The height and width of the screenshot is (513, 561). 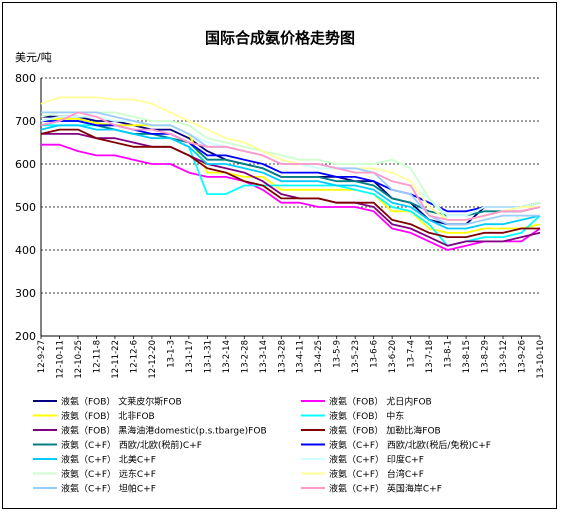 I want to click on x-tick-label: 12-12-6, so click(x=134, y=356).